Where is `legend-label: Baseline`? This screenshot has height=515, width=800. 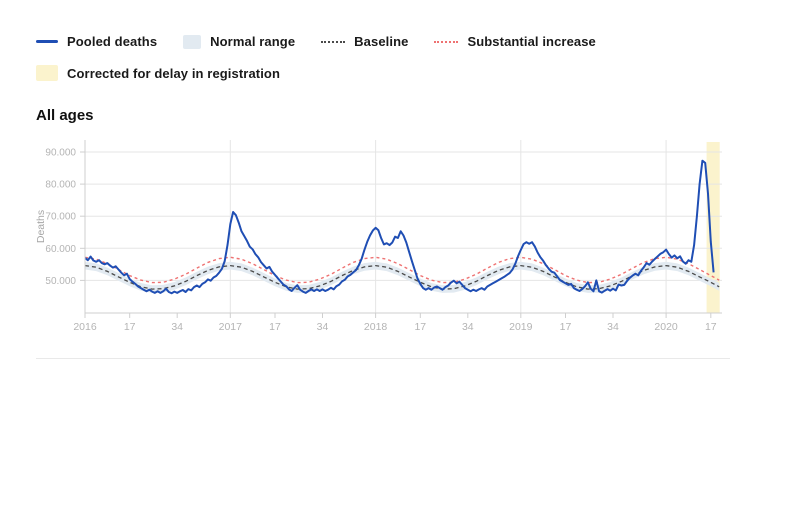 legend-label: Baseline is located at coordinates (381, 41).